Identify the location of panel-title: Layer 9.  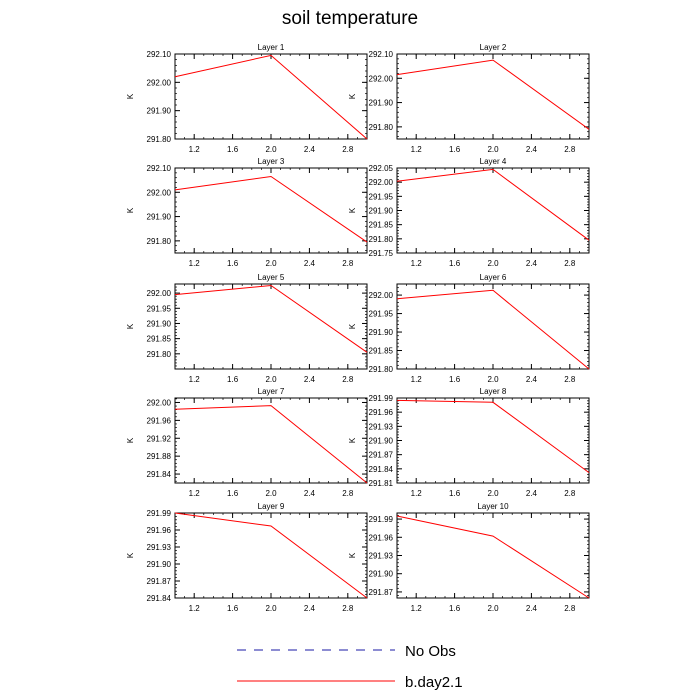
(271, 506).